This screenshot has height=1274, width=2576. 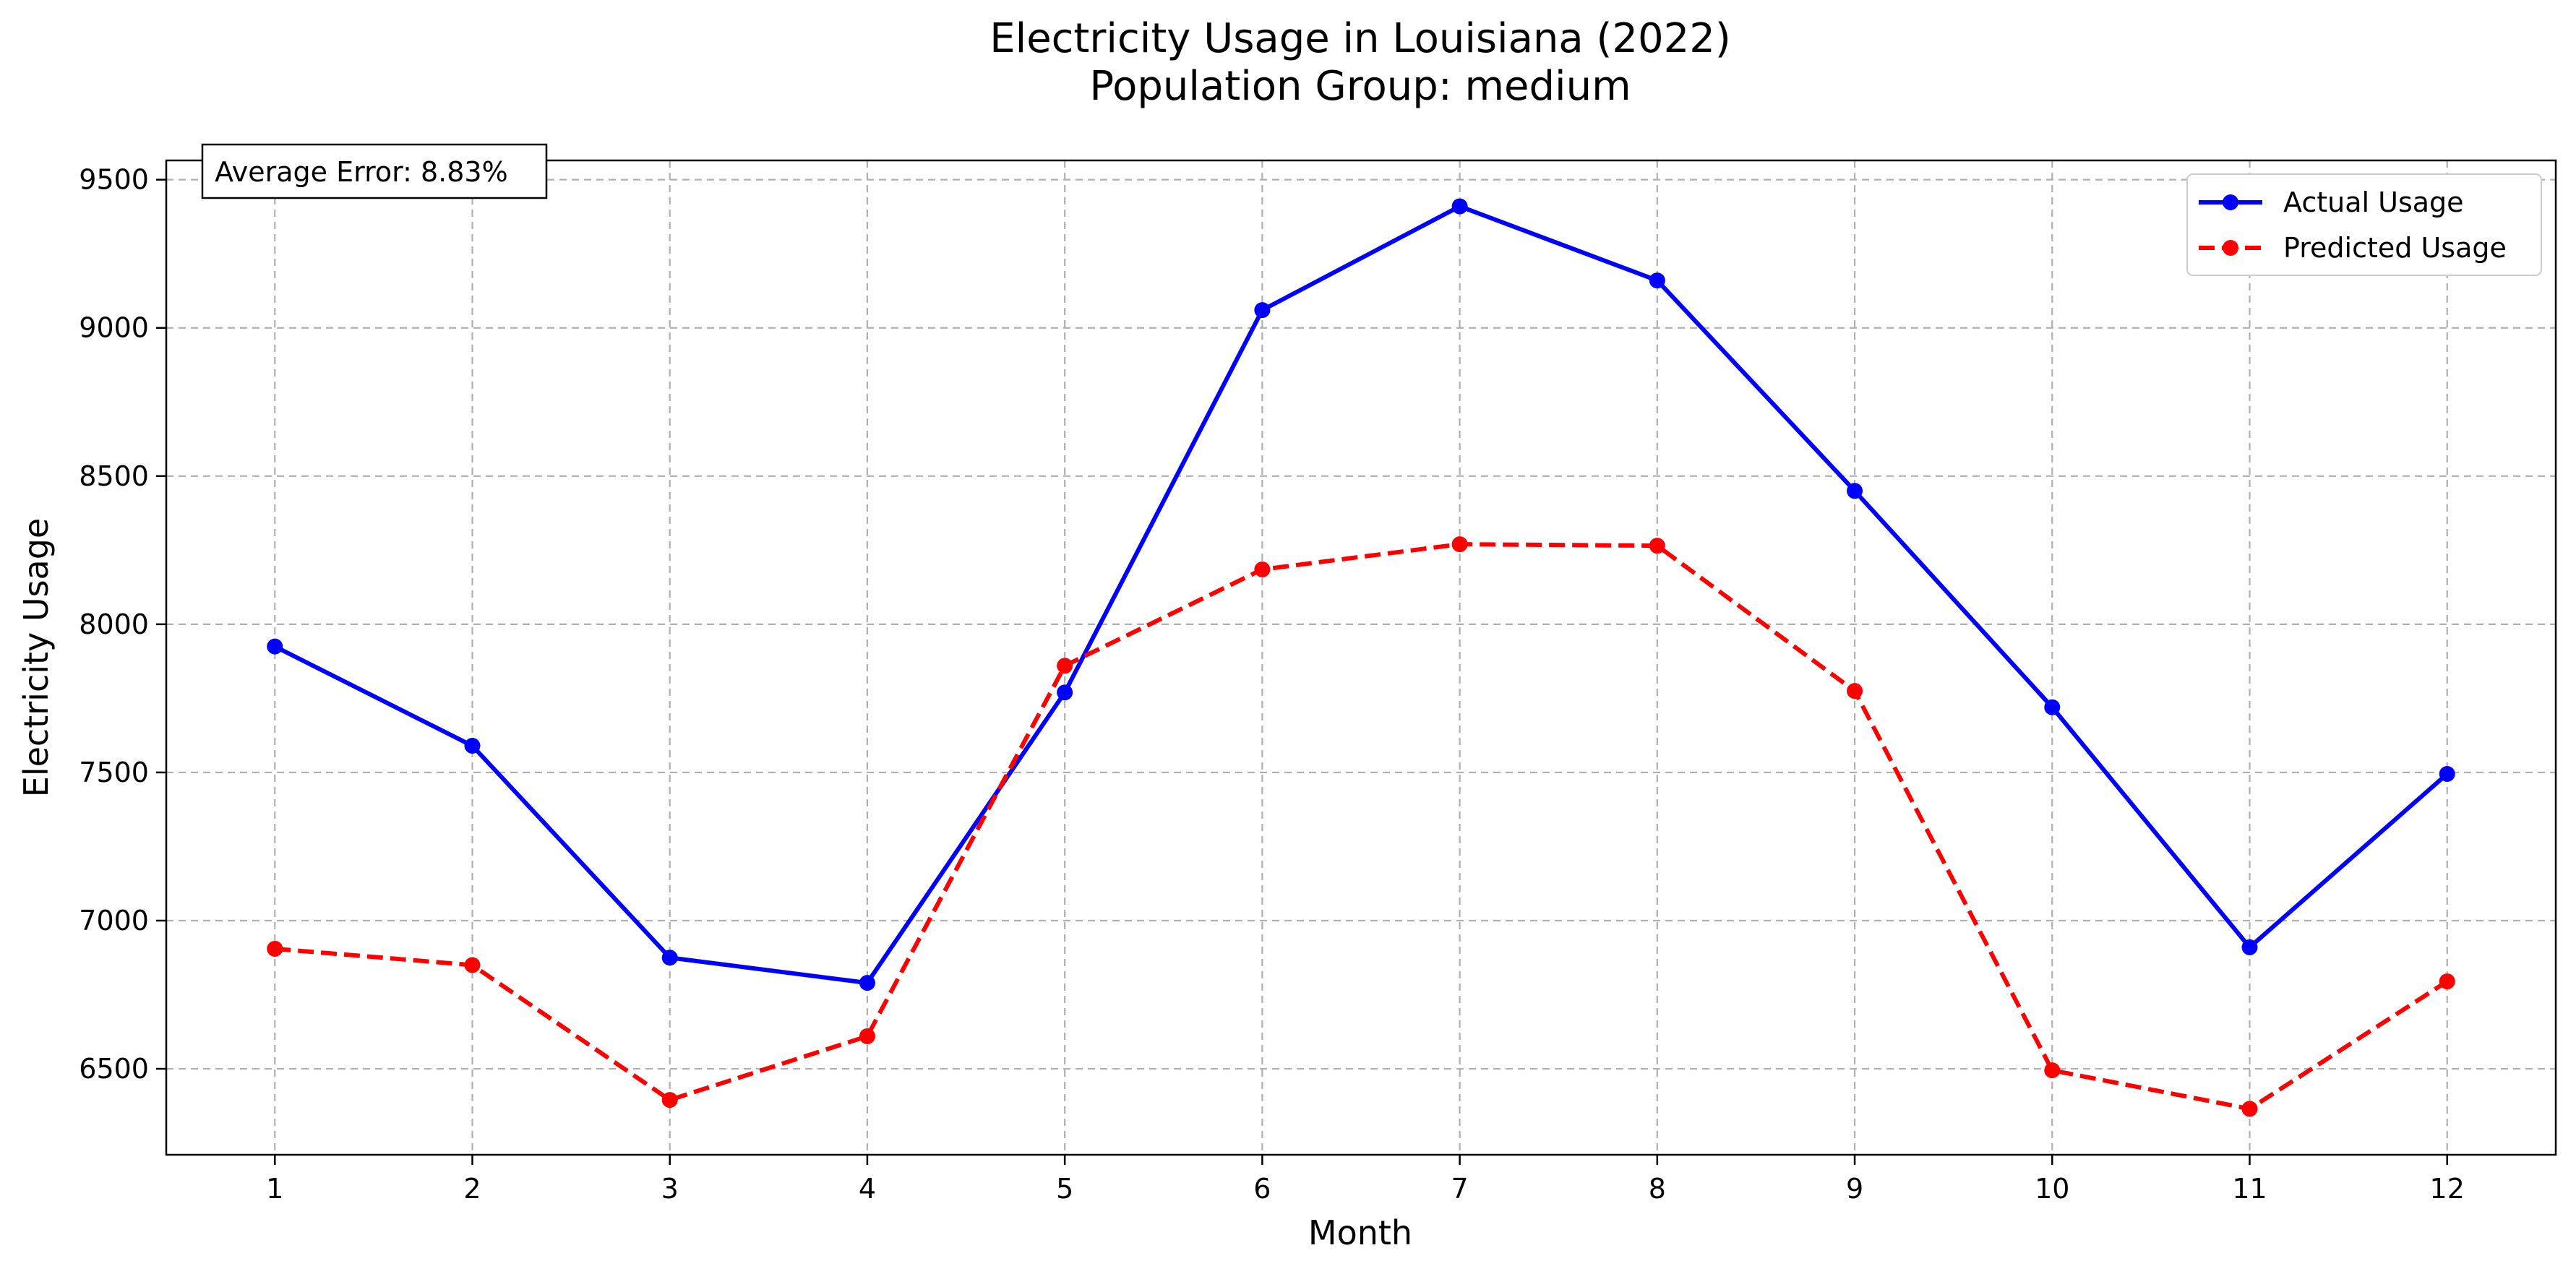 I want to click on y-axis-ticks: 6500 7000 7500 8000 8500 9000 9500, so click(x=123, y=624).